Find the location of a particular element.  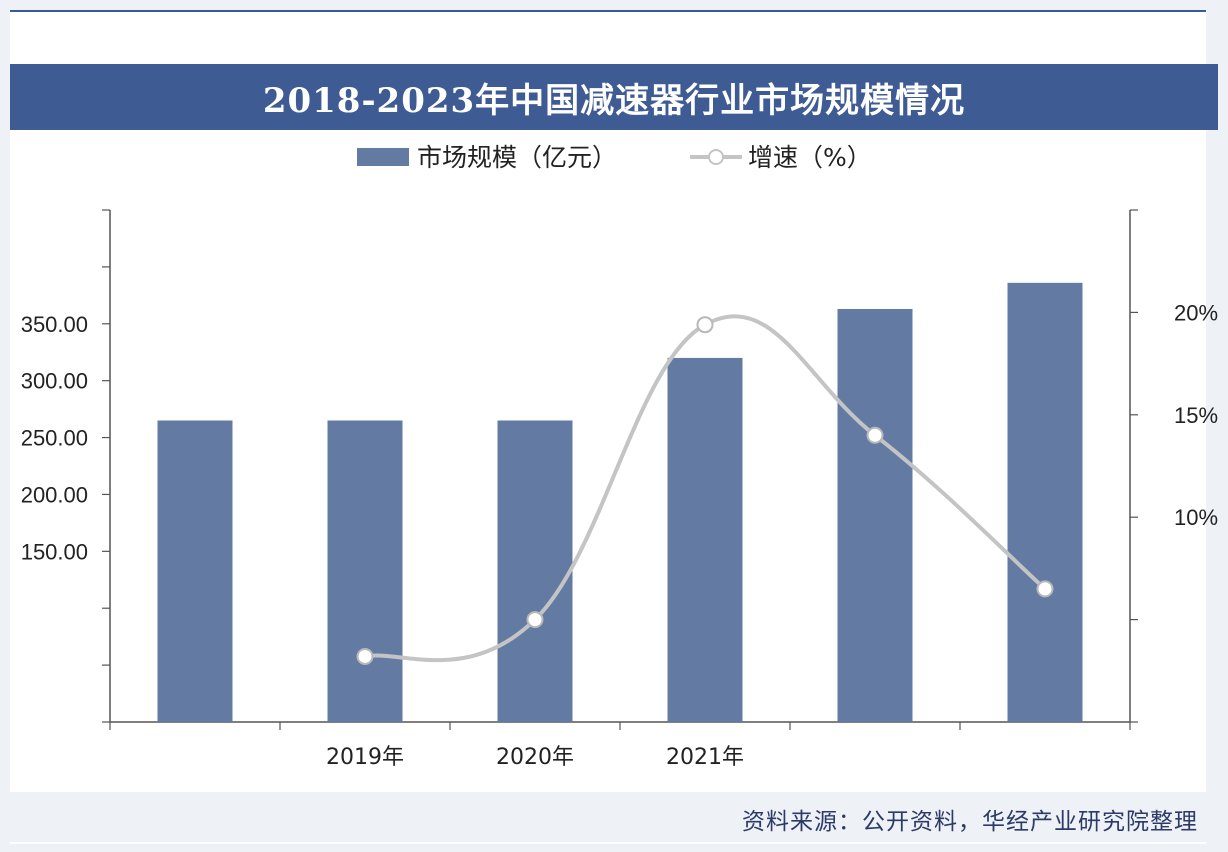

right-tick-label: 20% is located at coordinates (1196, 312).